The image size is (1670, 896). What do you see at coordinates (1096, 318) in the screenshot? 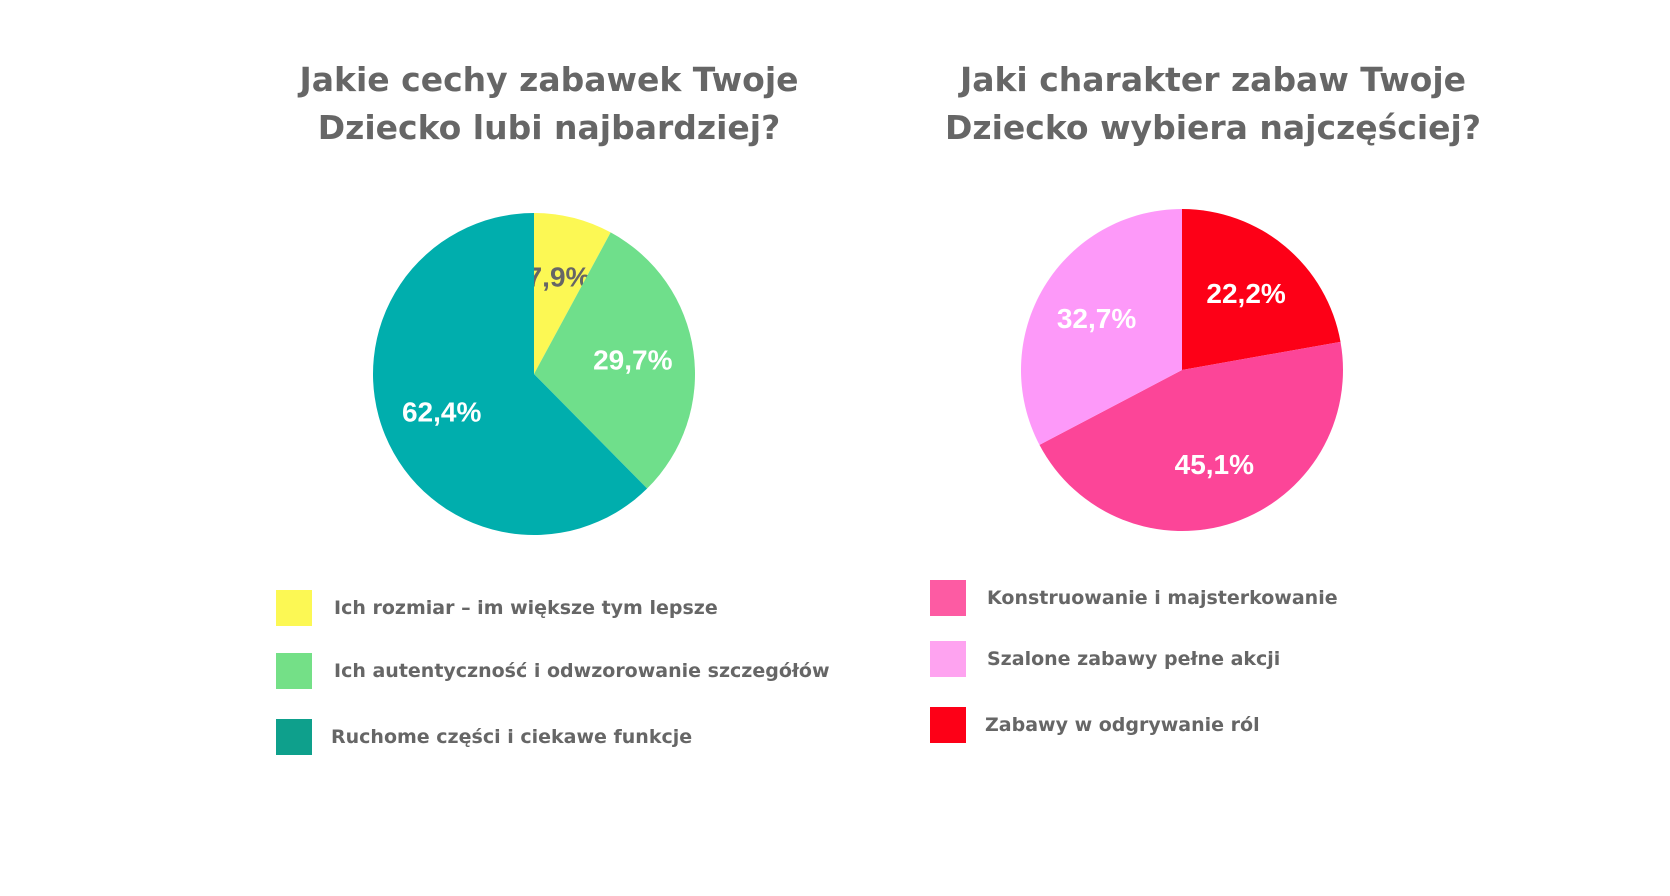
I see `slice-value-label: 32,7%` at bounding box center [1096, 318].